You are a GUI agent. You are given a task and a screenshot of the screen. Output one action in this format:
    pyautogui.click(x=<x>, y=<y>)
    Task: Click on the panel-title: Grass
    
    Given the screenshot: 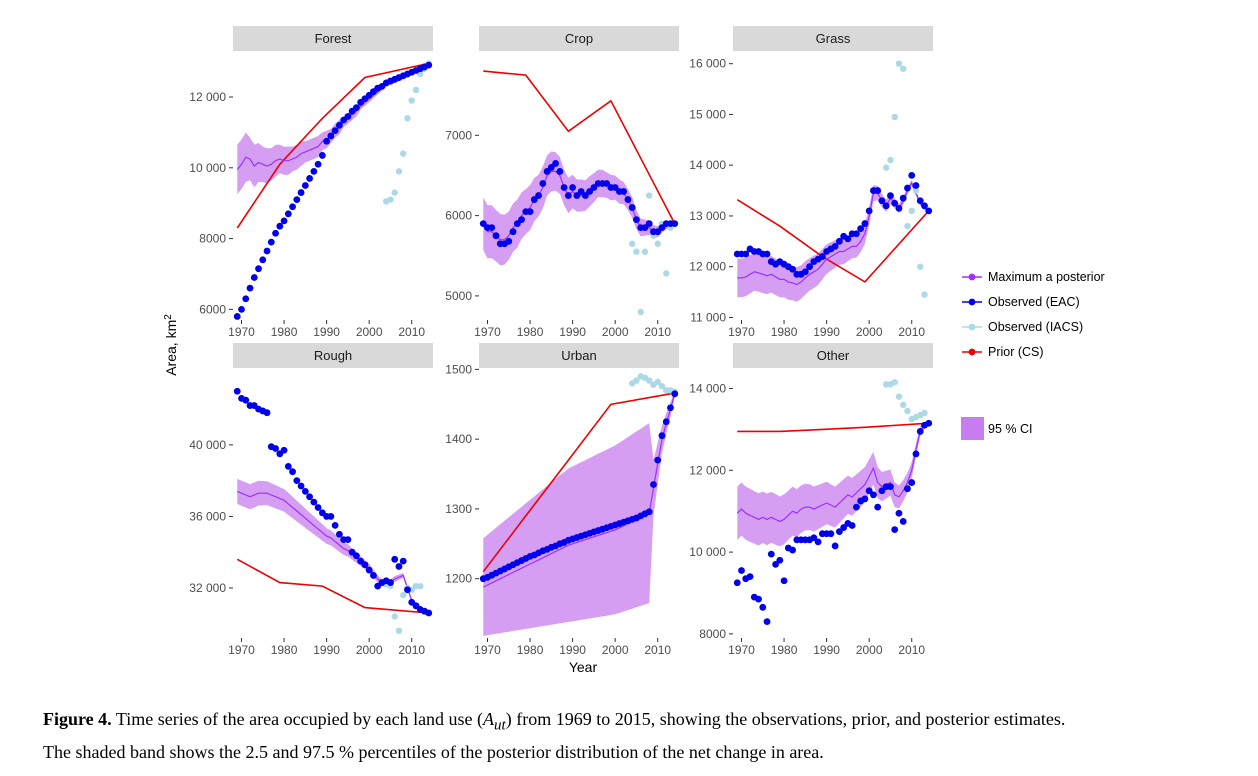 What is the action you would take?
    pyautogui.click(x=833, y=38)
    